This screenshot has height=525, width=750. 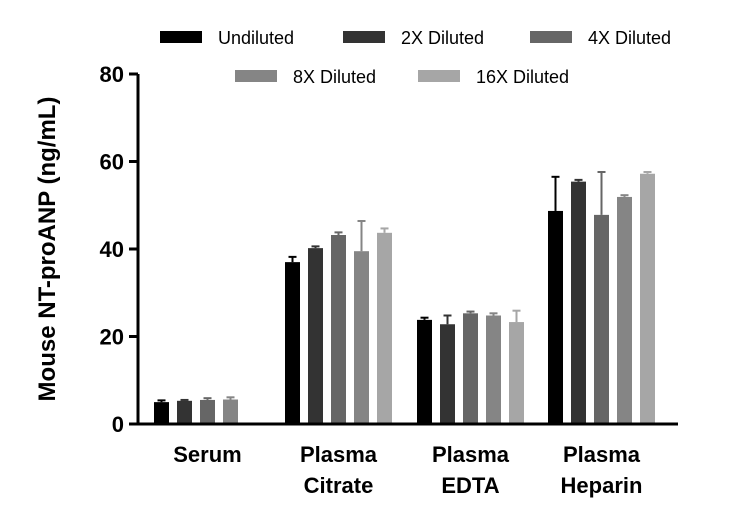 What do you see at coordinates (256, 38) in the screenshot?
I see `legend-label: Undiluted` at bounding box center [256, 38].